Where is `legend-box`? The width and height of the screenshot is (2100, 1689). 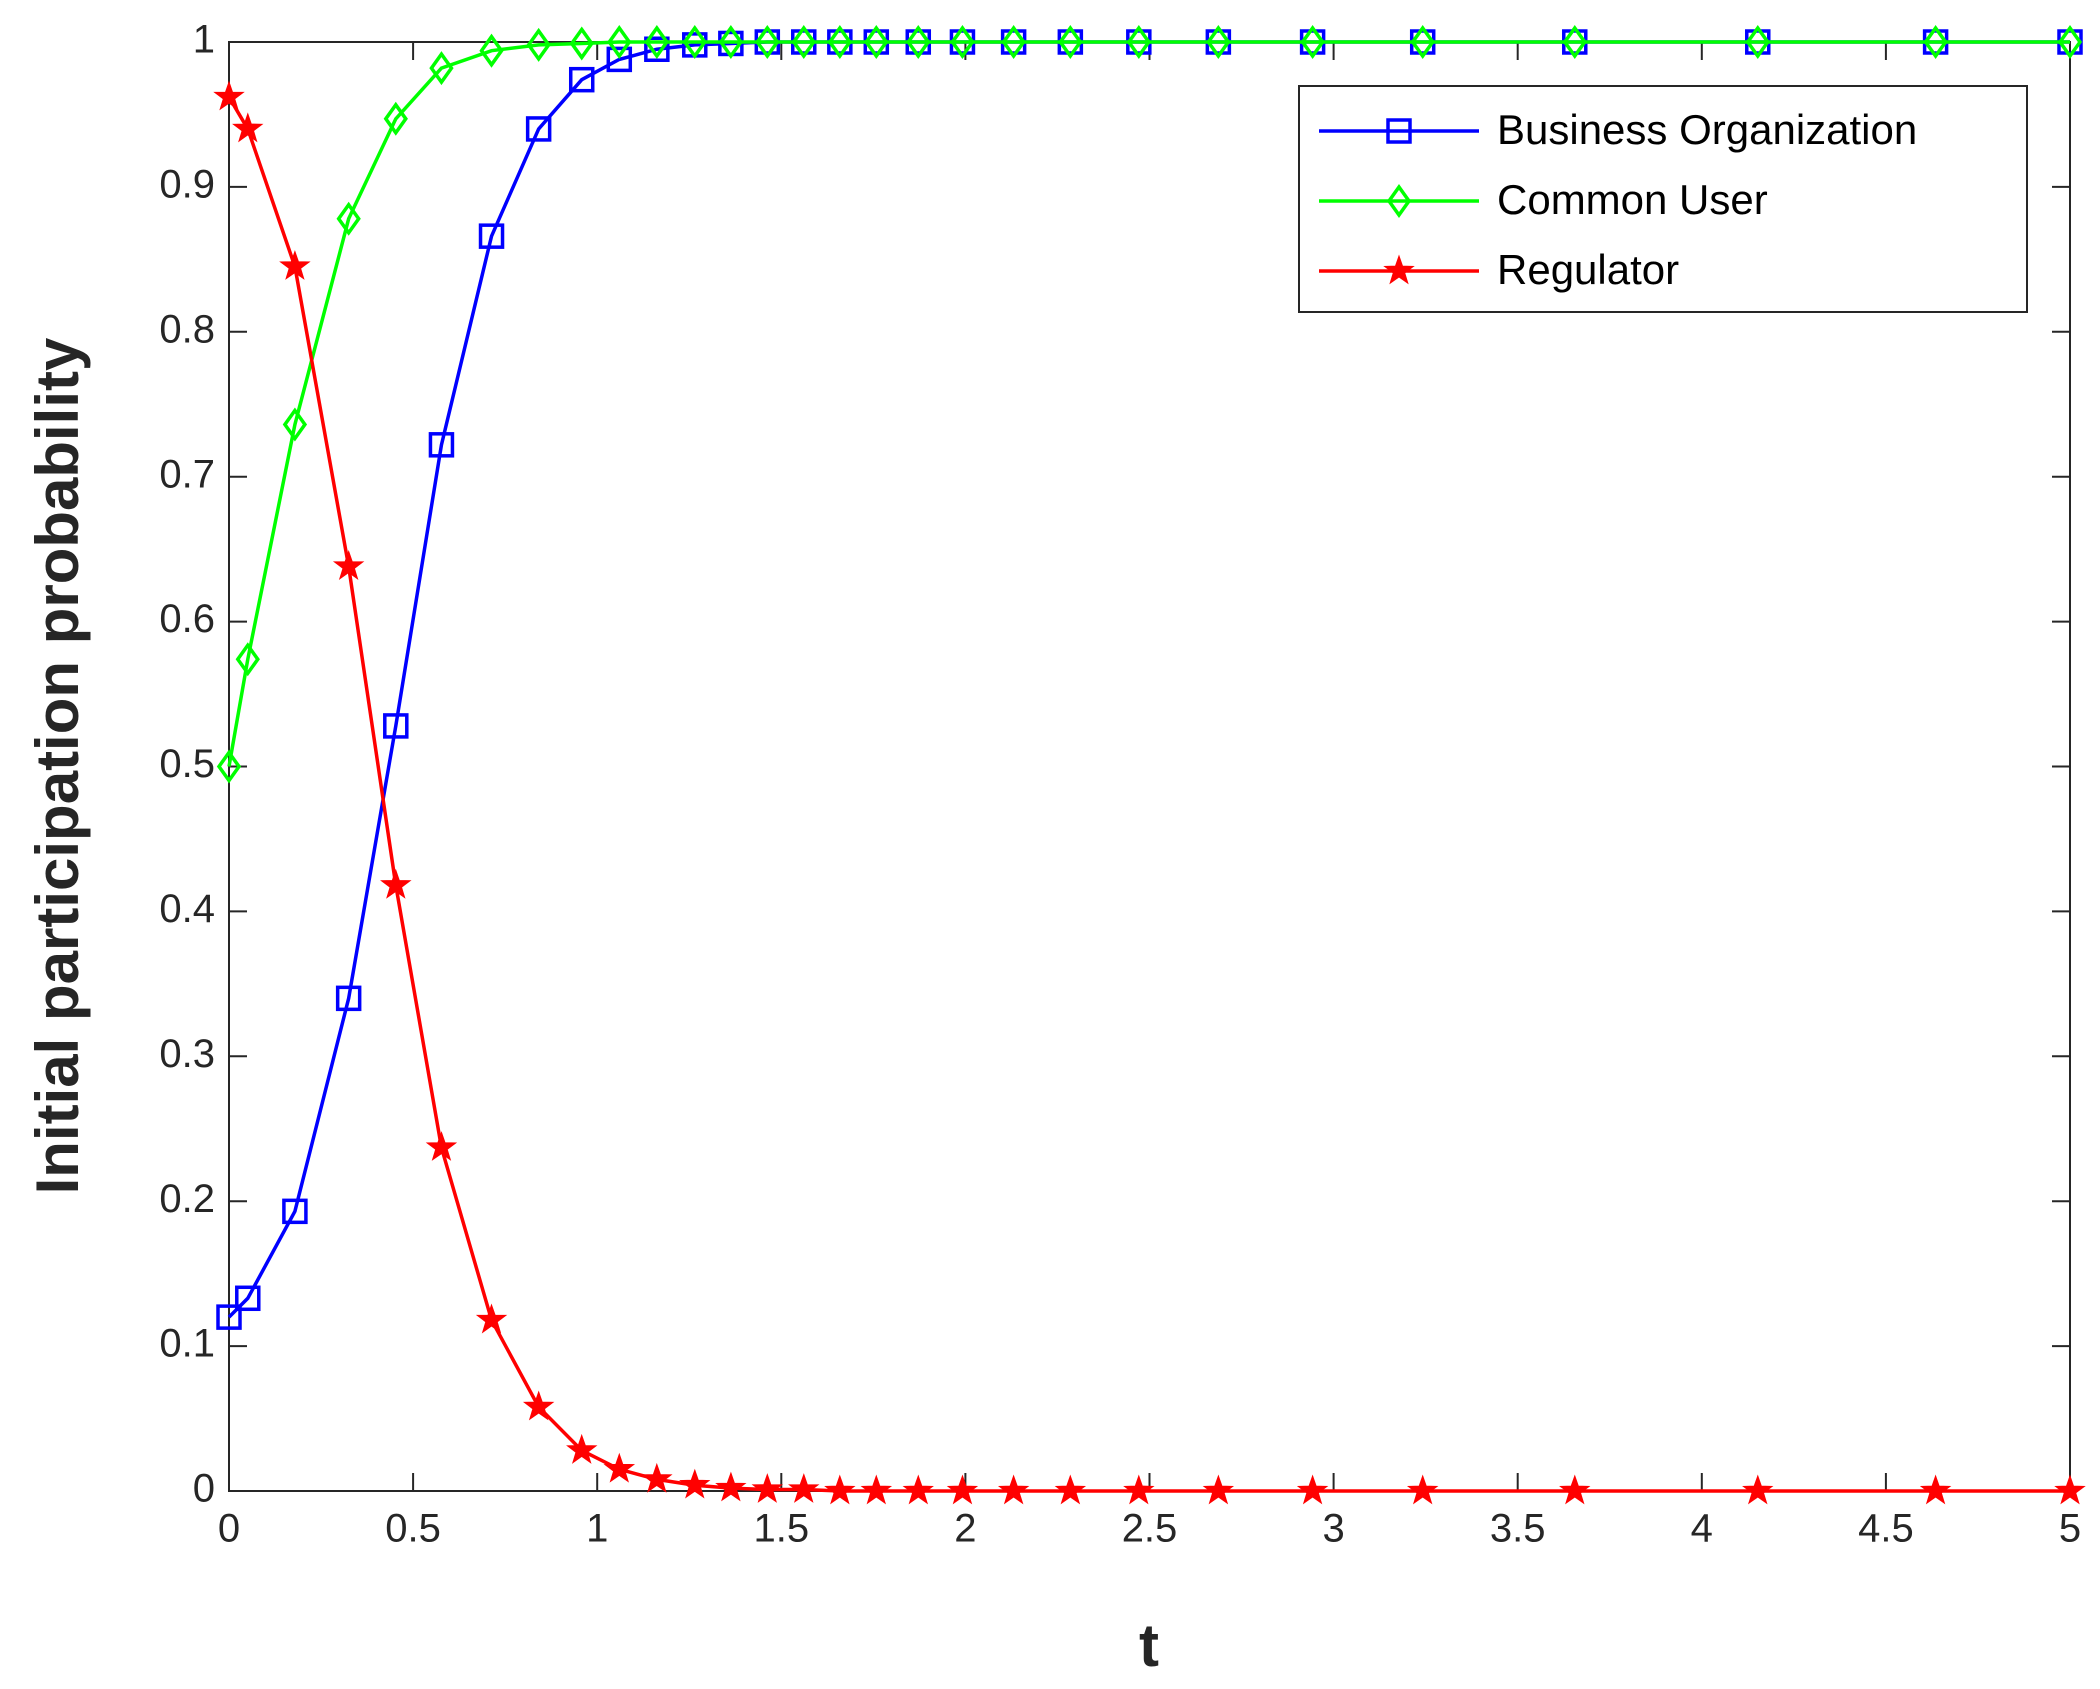
legend-box is located at coordinates (1663, 199).